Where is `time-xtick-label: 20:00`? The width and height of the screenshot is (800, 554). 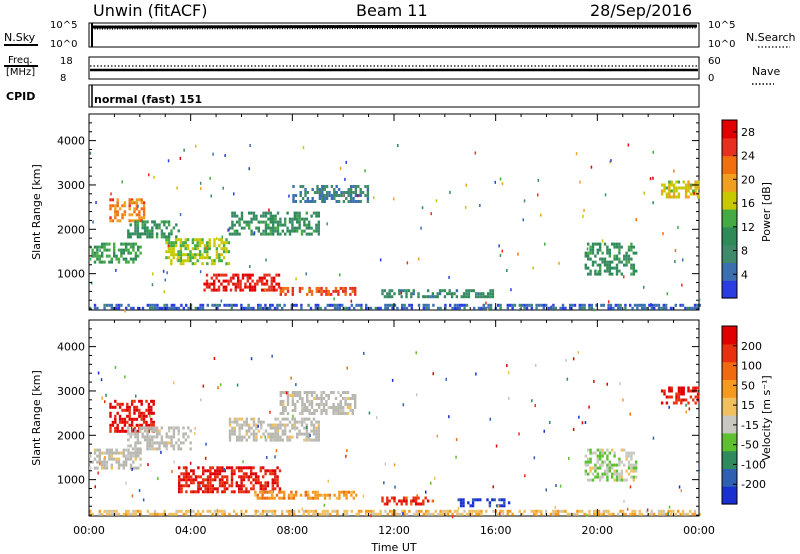
time-xtick-label: 20:00 is located at coordinates (597, 530).